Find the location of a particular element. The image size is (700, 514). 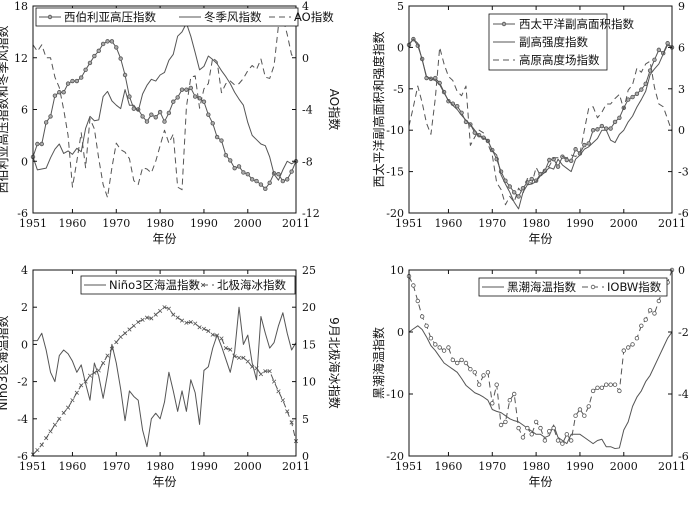

plot-frame is located at coordinates (164, 363).